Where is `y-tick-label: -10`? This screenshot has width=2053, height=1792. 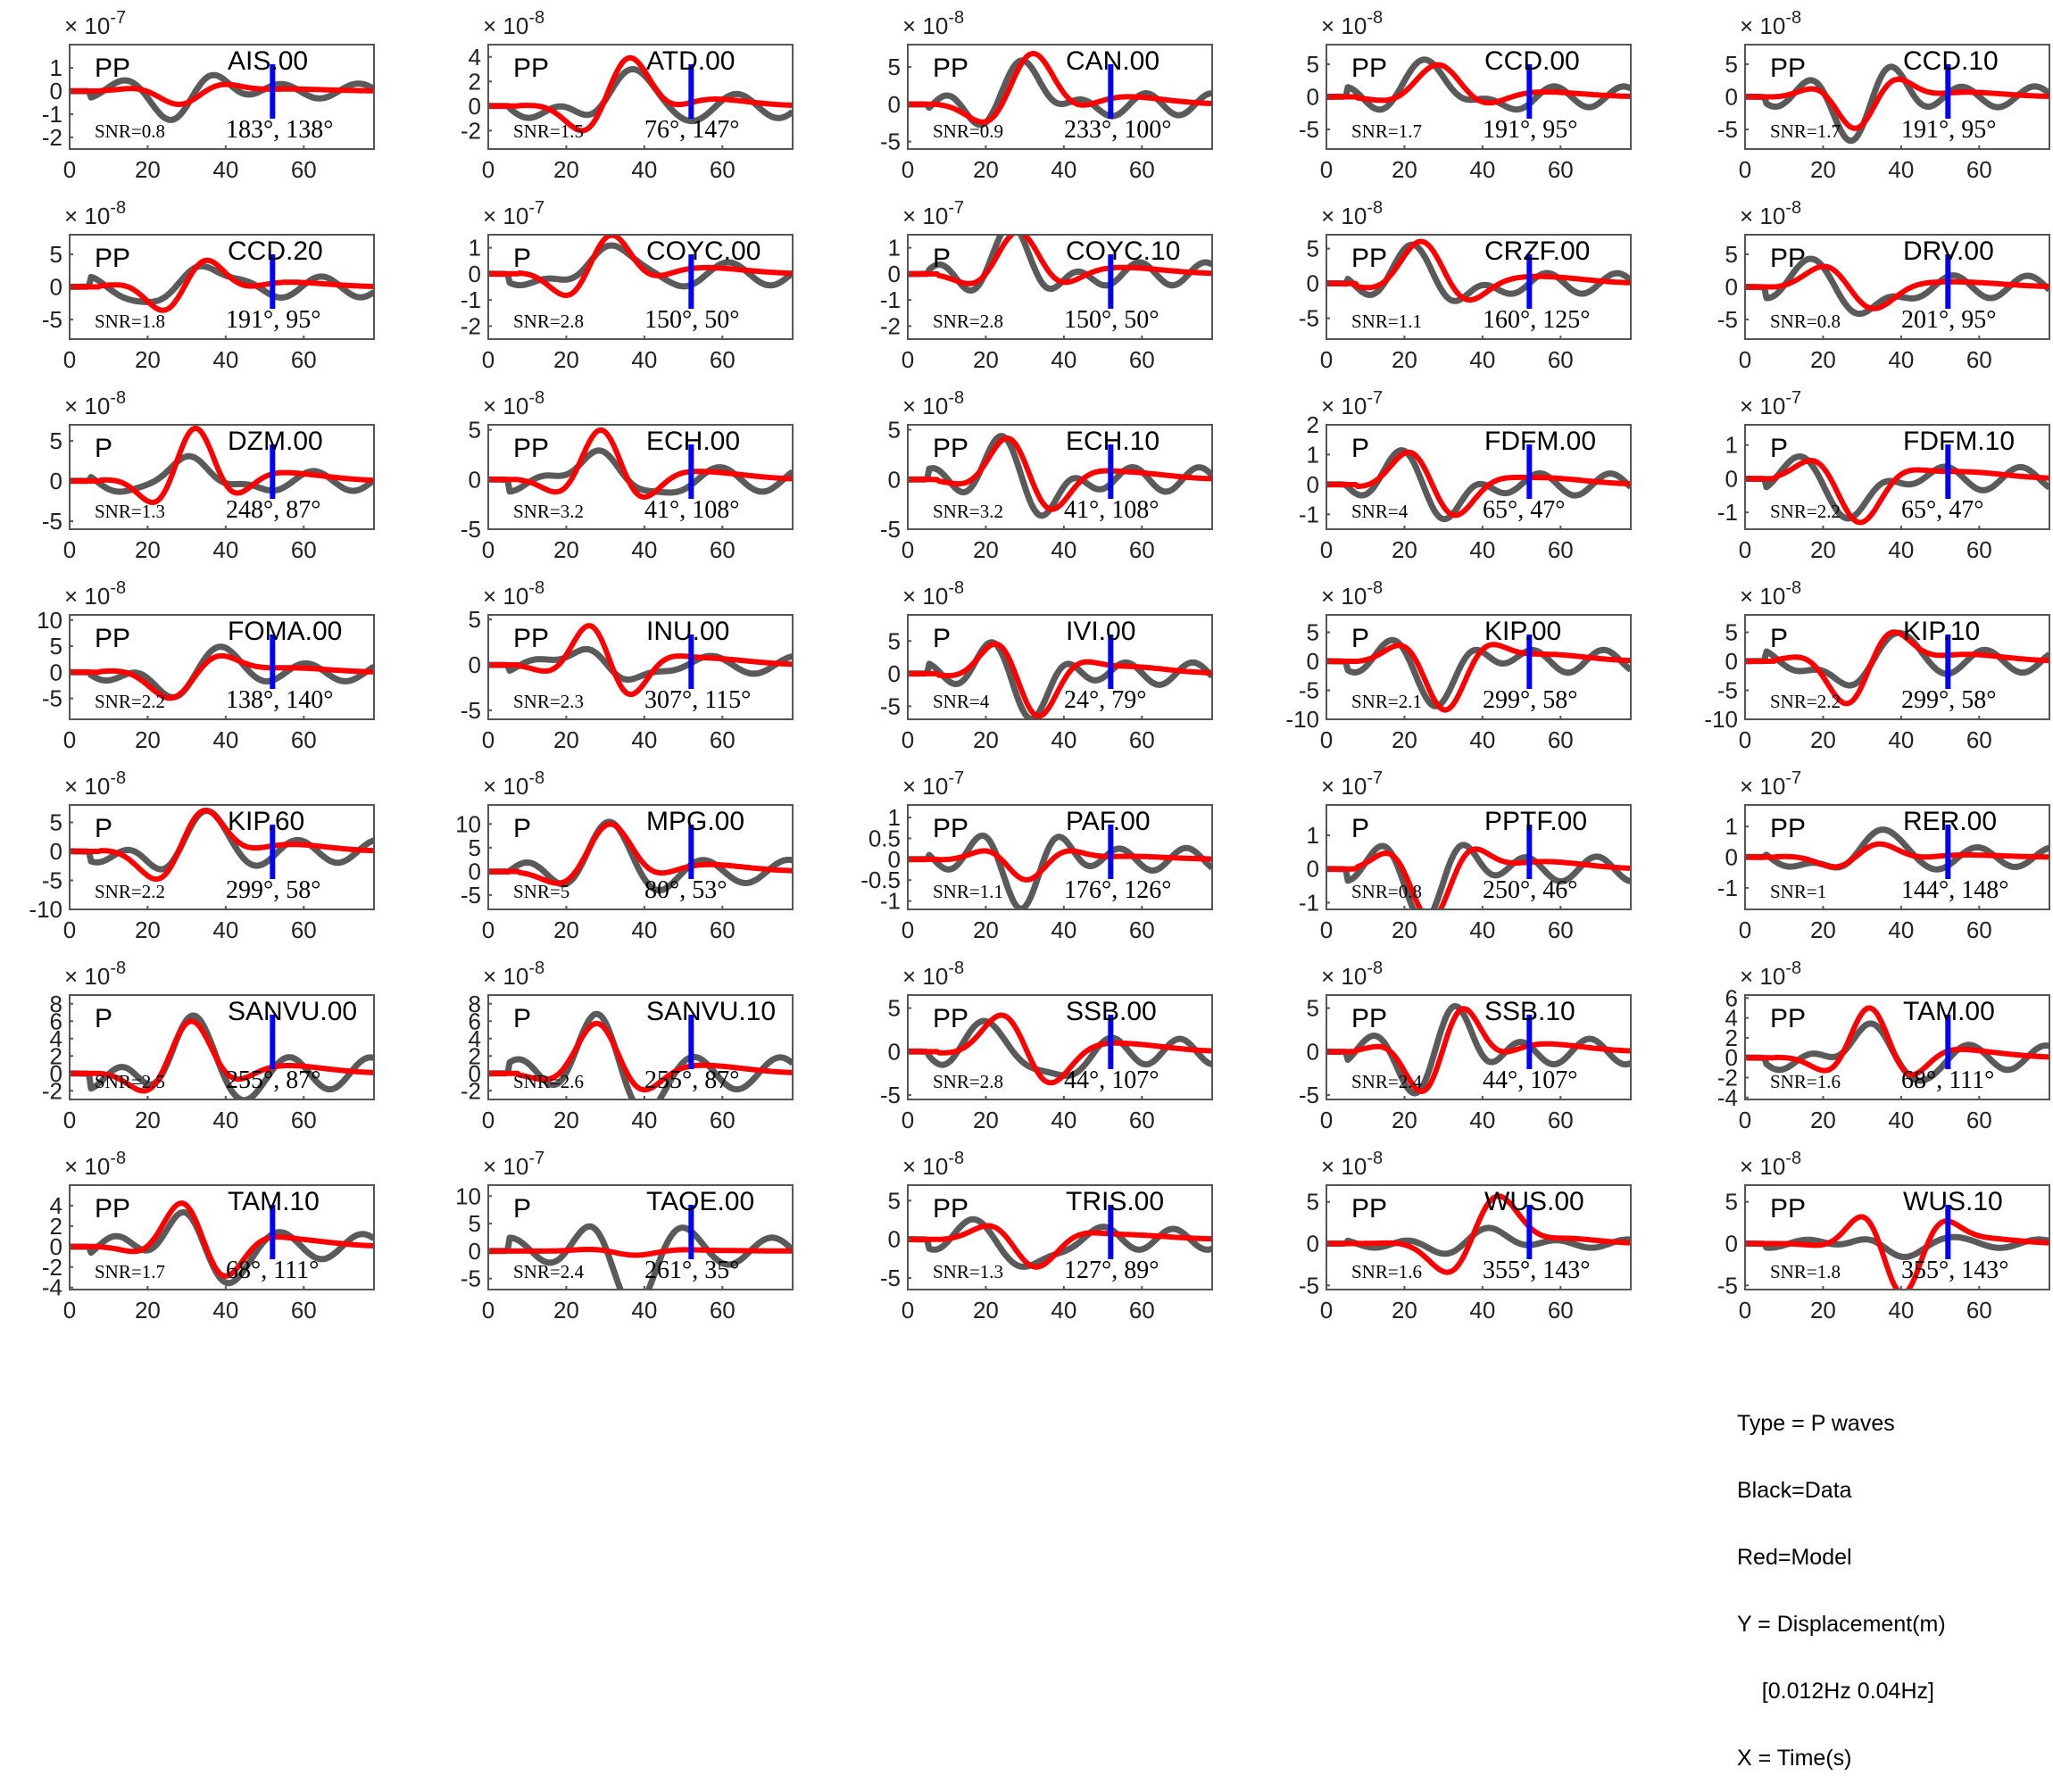 y-tick-label: -10 is located at coordinates (1721, 719).